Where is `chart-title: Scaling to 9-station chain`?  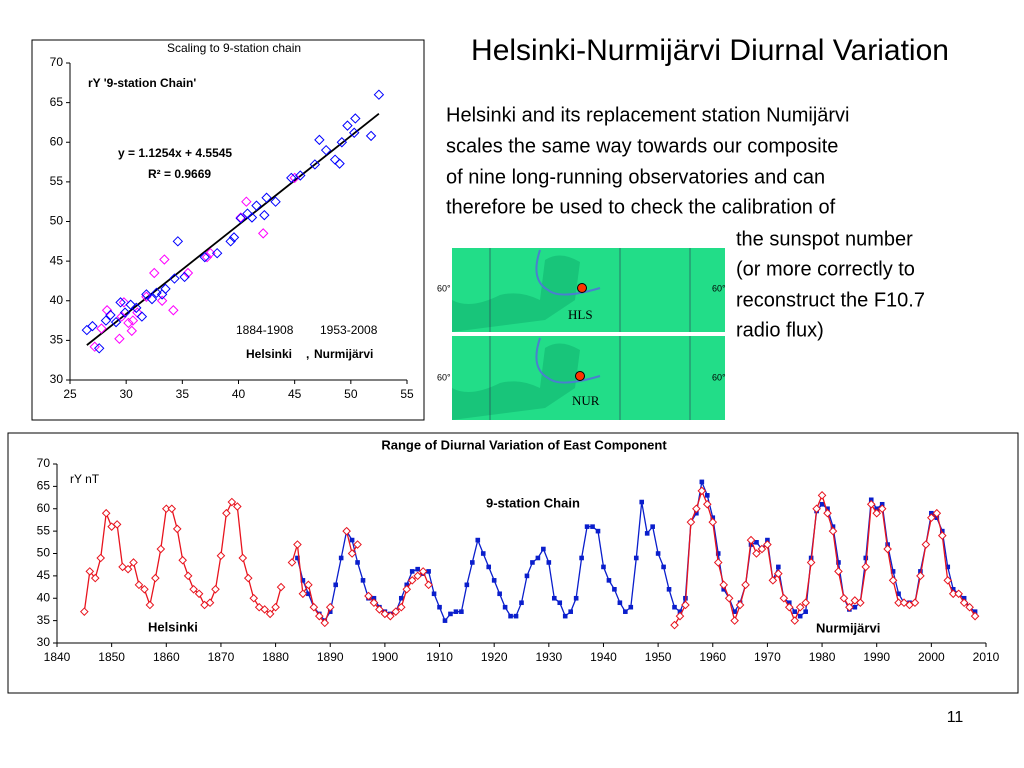
chart-title: Scaling to 9-station chain is located at coordinates (234, 48).